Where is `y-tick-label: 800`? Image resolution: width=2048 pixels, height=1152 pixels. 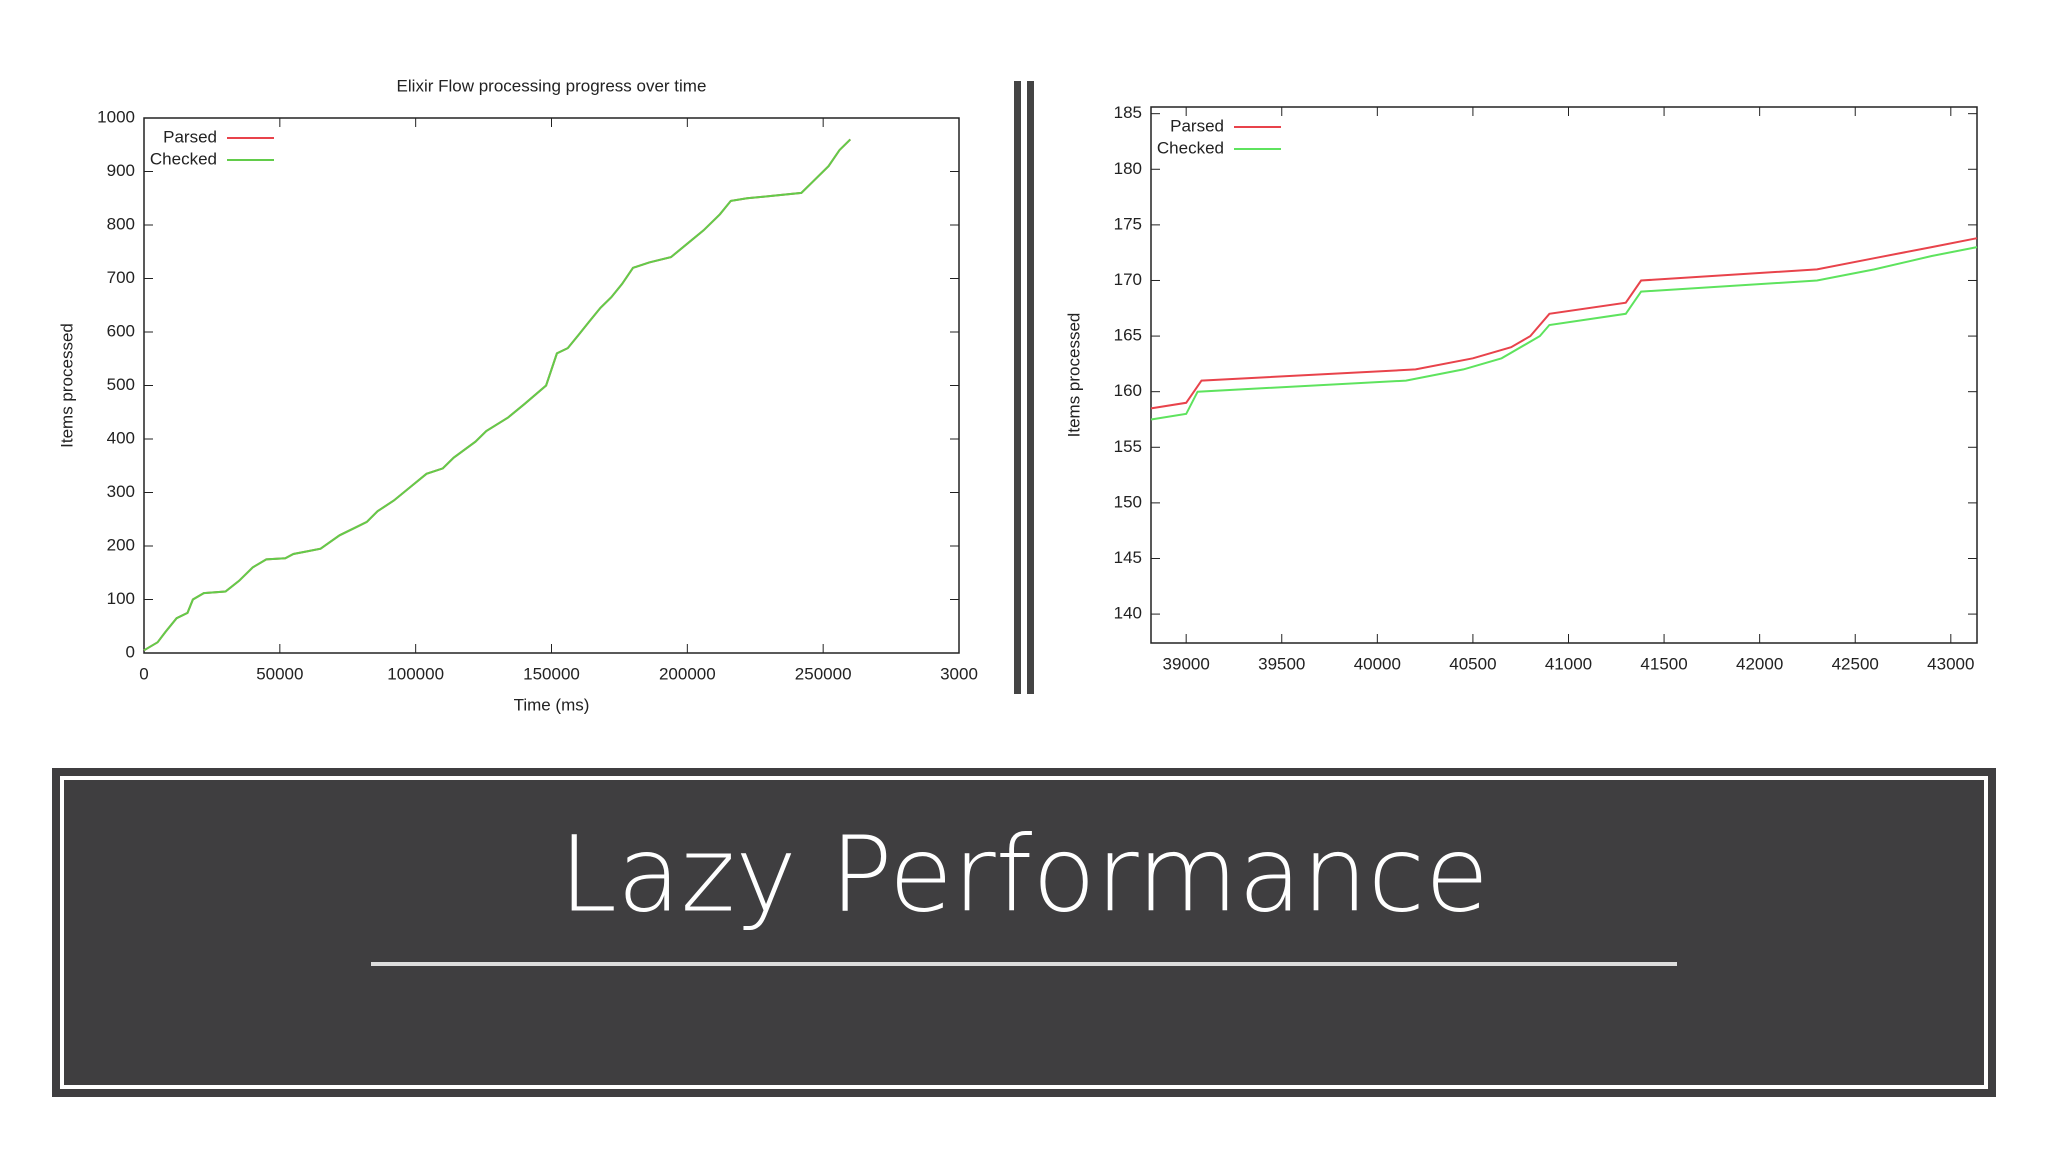 y-tick-label: 800 is located at coordinates (121, 223).